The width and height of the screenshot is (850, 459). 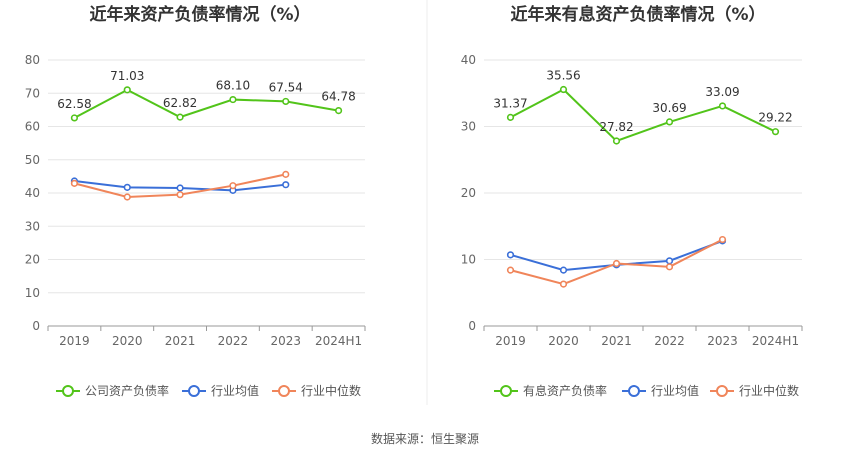 What do you see at coordinates (74, 104) in the screenshot?
I see `data-label: 62.58` at bounding box center [74, 104].